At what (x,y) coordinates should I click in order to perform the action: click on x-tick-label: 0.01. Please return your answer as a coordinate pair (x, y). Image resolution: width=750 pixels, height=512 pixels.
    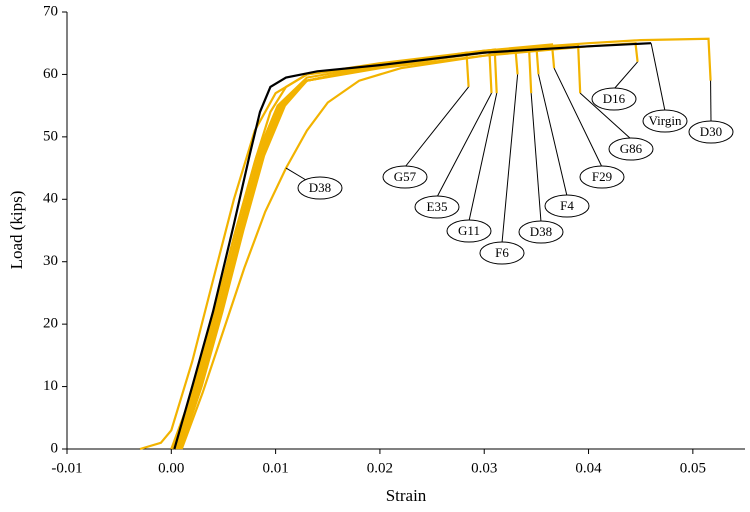
    Looking at the image, I should click on (275, 468).